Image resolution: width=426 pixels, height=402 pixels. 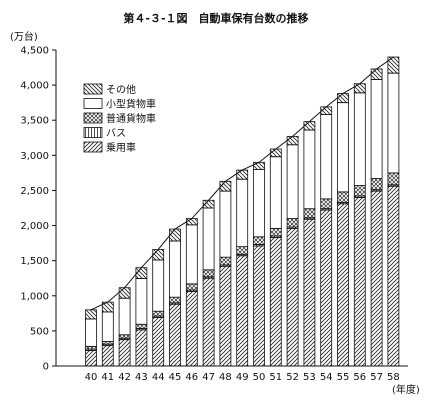 What do you see at coordinates (259, 377) in the screenshot?
I see `x-tick-label: 50` at bounding box center [259, 377].